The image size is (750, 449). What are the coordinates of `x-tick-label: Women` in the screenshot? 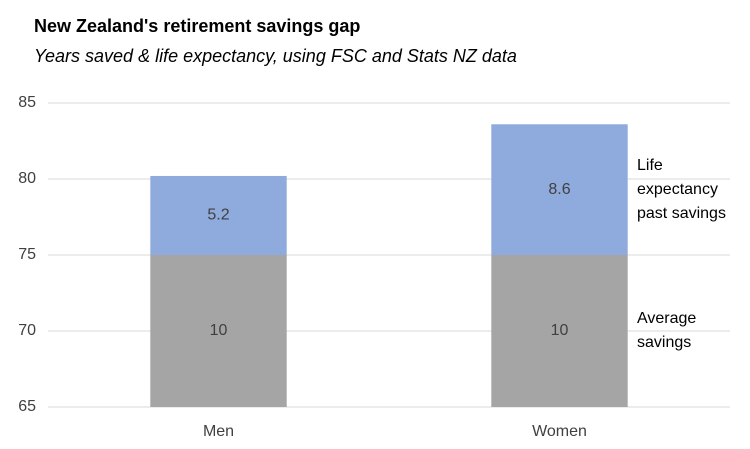 It's located at (559, 431).